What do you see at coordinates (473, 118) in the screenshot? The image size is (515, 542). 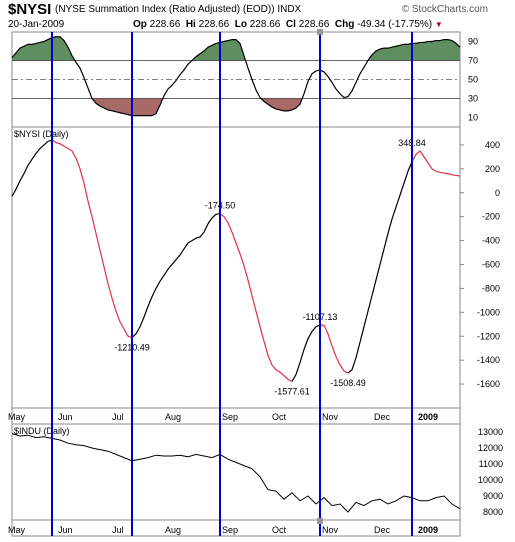 I see `osc-tick-label: 10` at bounding box center [473, 118].